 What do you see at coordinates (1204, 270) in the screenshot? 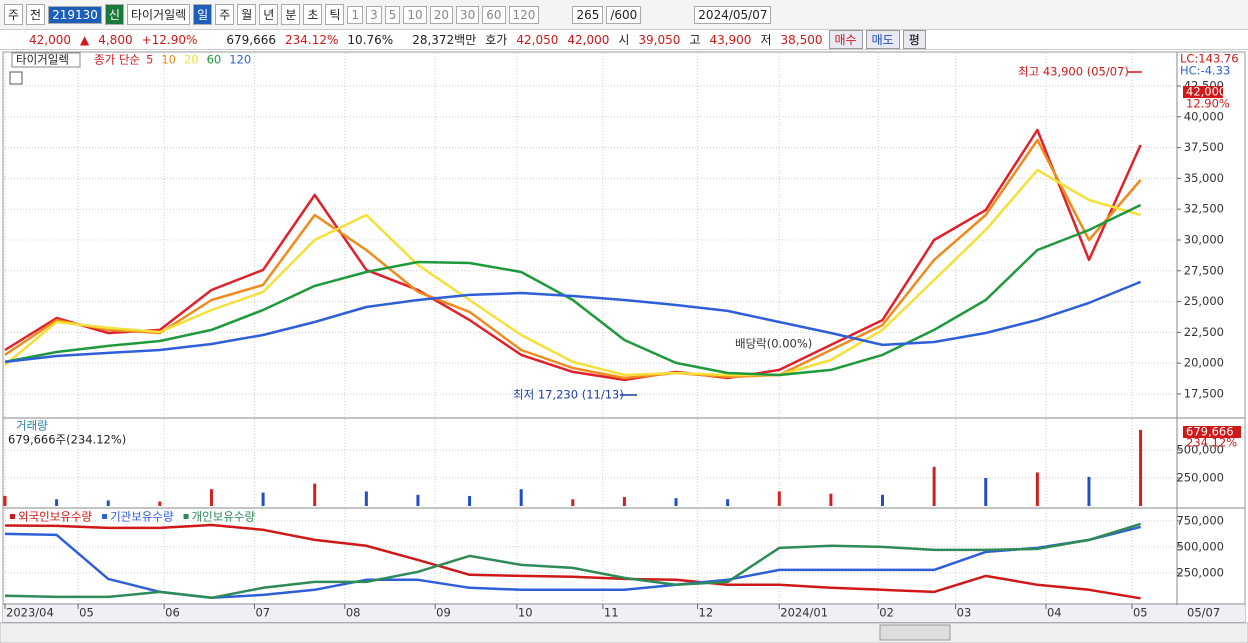
I see `y-tick-label: 27,500` at bounding box center [1204, 270].